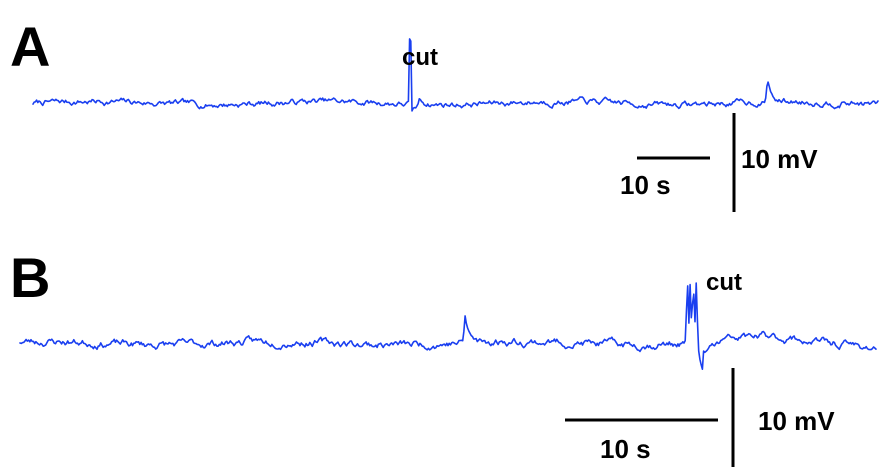  I want to click on time-scale-label-a: 10 s, so click(645, 185).